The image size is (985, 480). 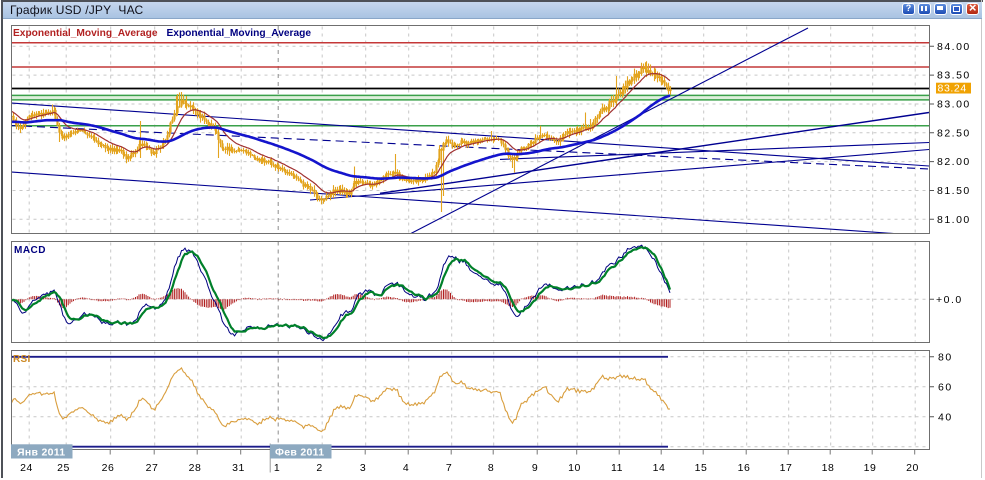 I want to click on svg-text: 81.00, so click(x=954, y=220).